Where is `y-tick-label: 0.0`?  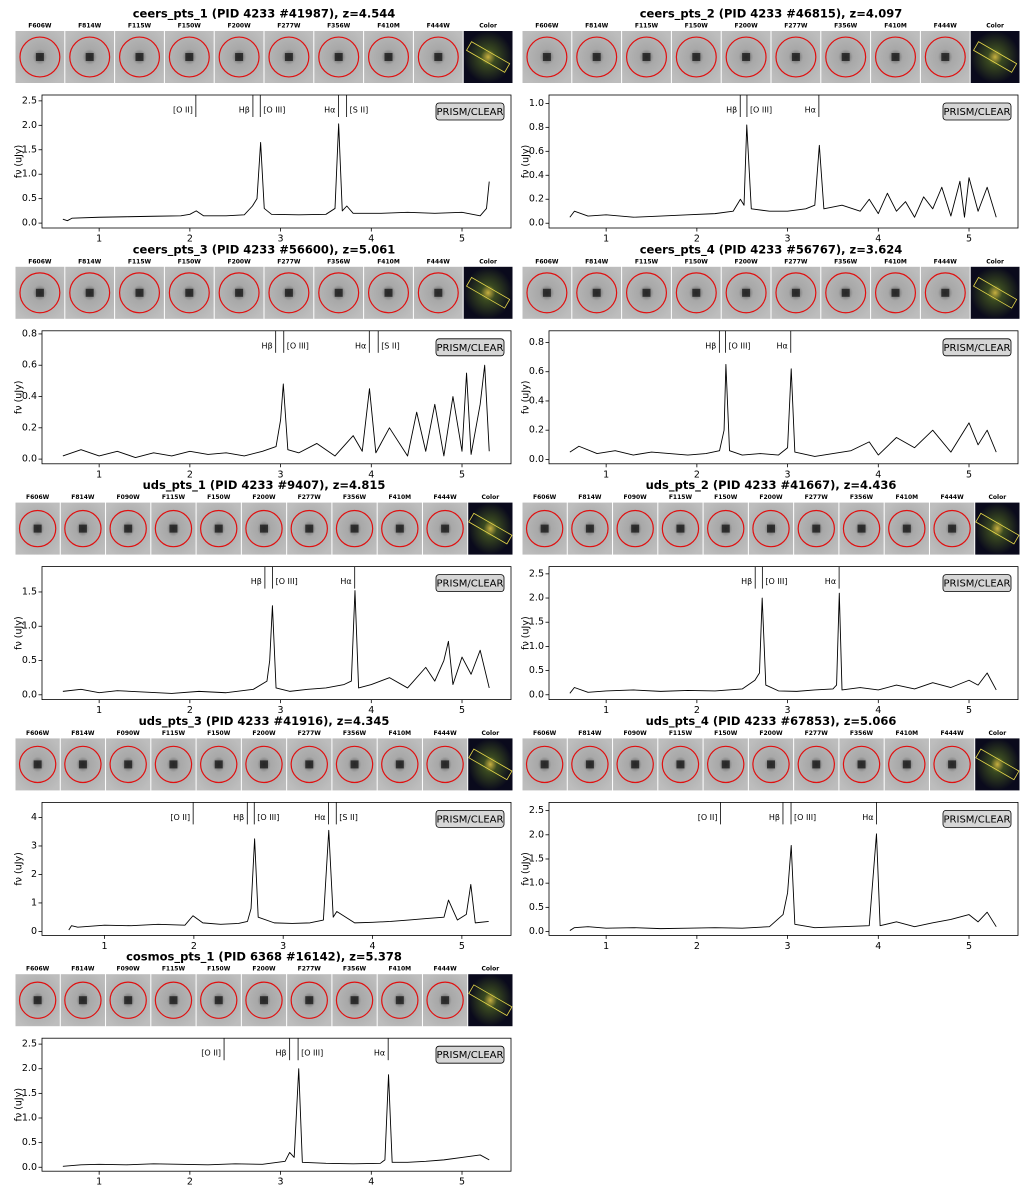
y-tick-label: 0.0 is located at coordinates (536, 459).